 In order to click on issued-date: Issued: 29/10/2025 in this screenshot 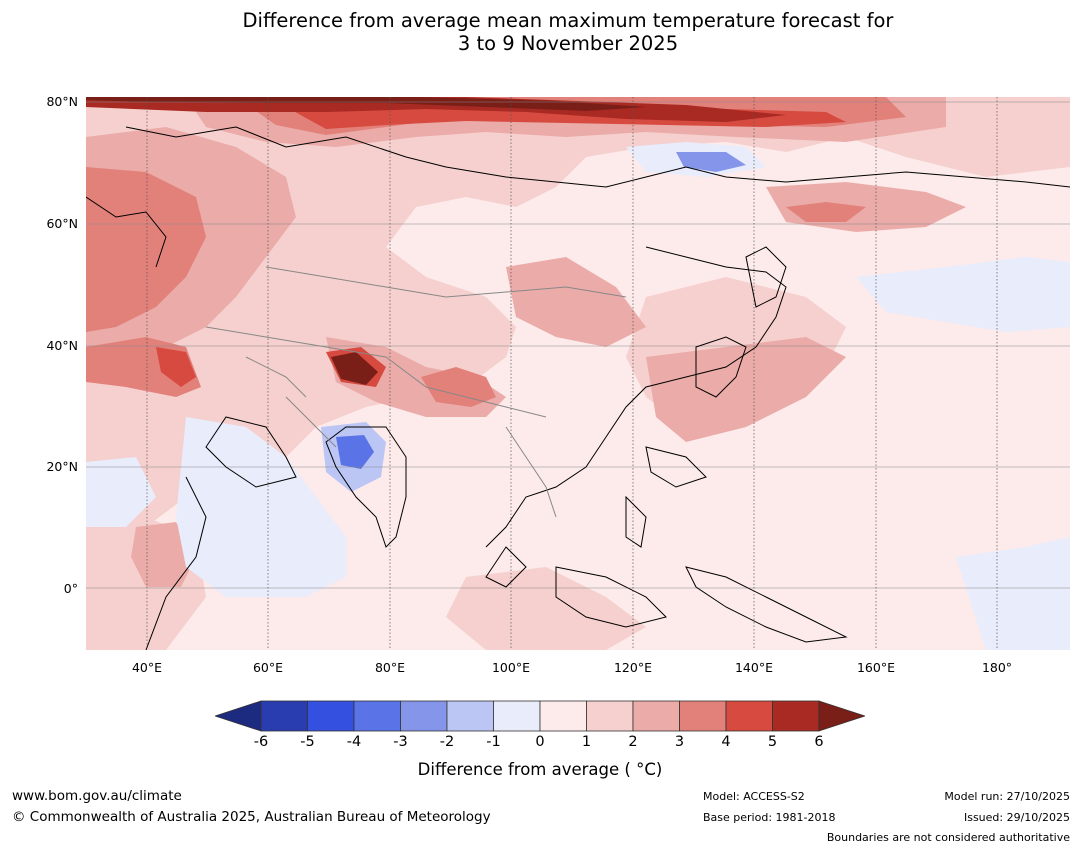, I will do `click(1016, 817)`.